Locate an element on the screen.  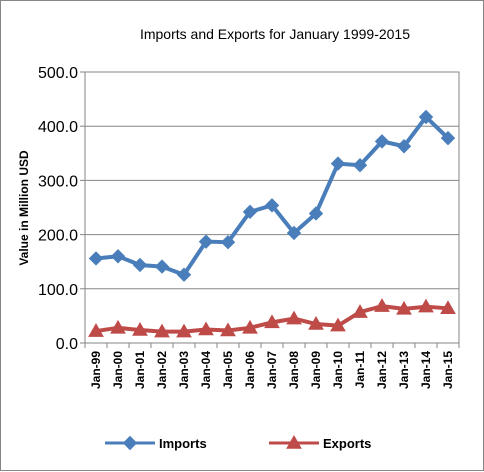
y-tick-label: 100.0 is located at coordinates (58, 290).